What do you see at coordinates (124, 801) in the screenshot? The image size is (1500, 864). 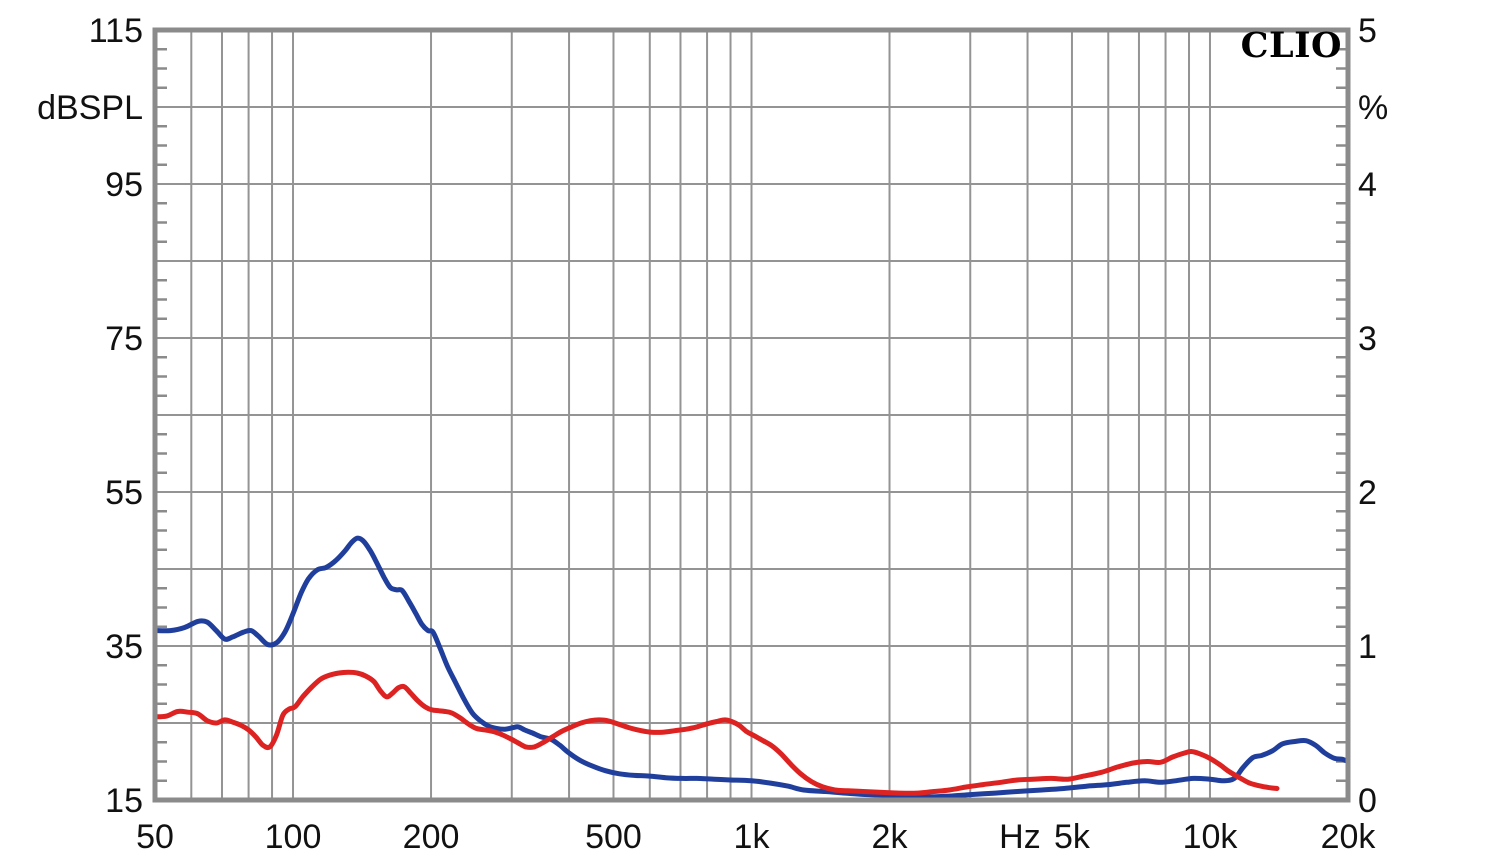 I see `left-axis-label-15: 15` at bounding box center [124, 801].